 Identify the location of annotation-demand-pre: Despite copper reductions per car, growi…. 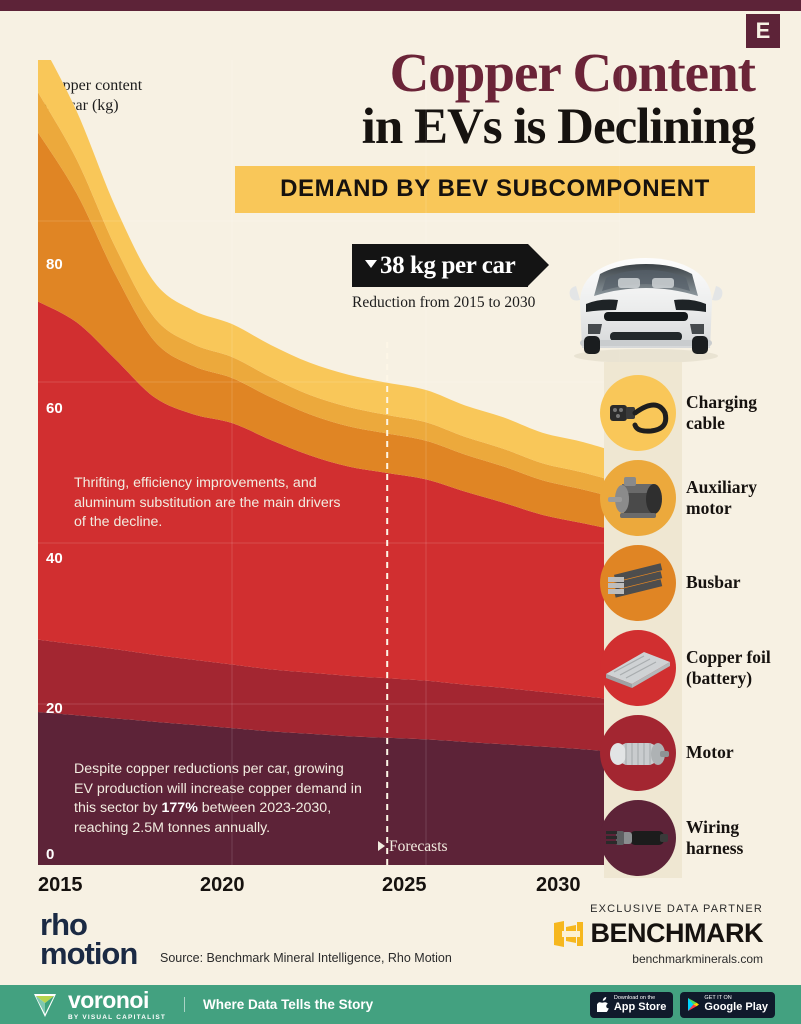
(218, 789).